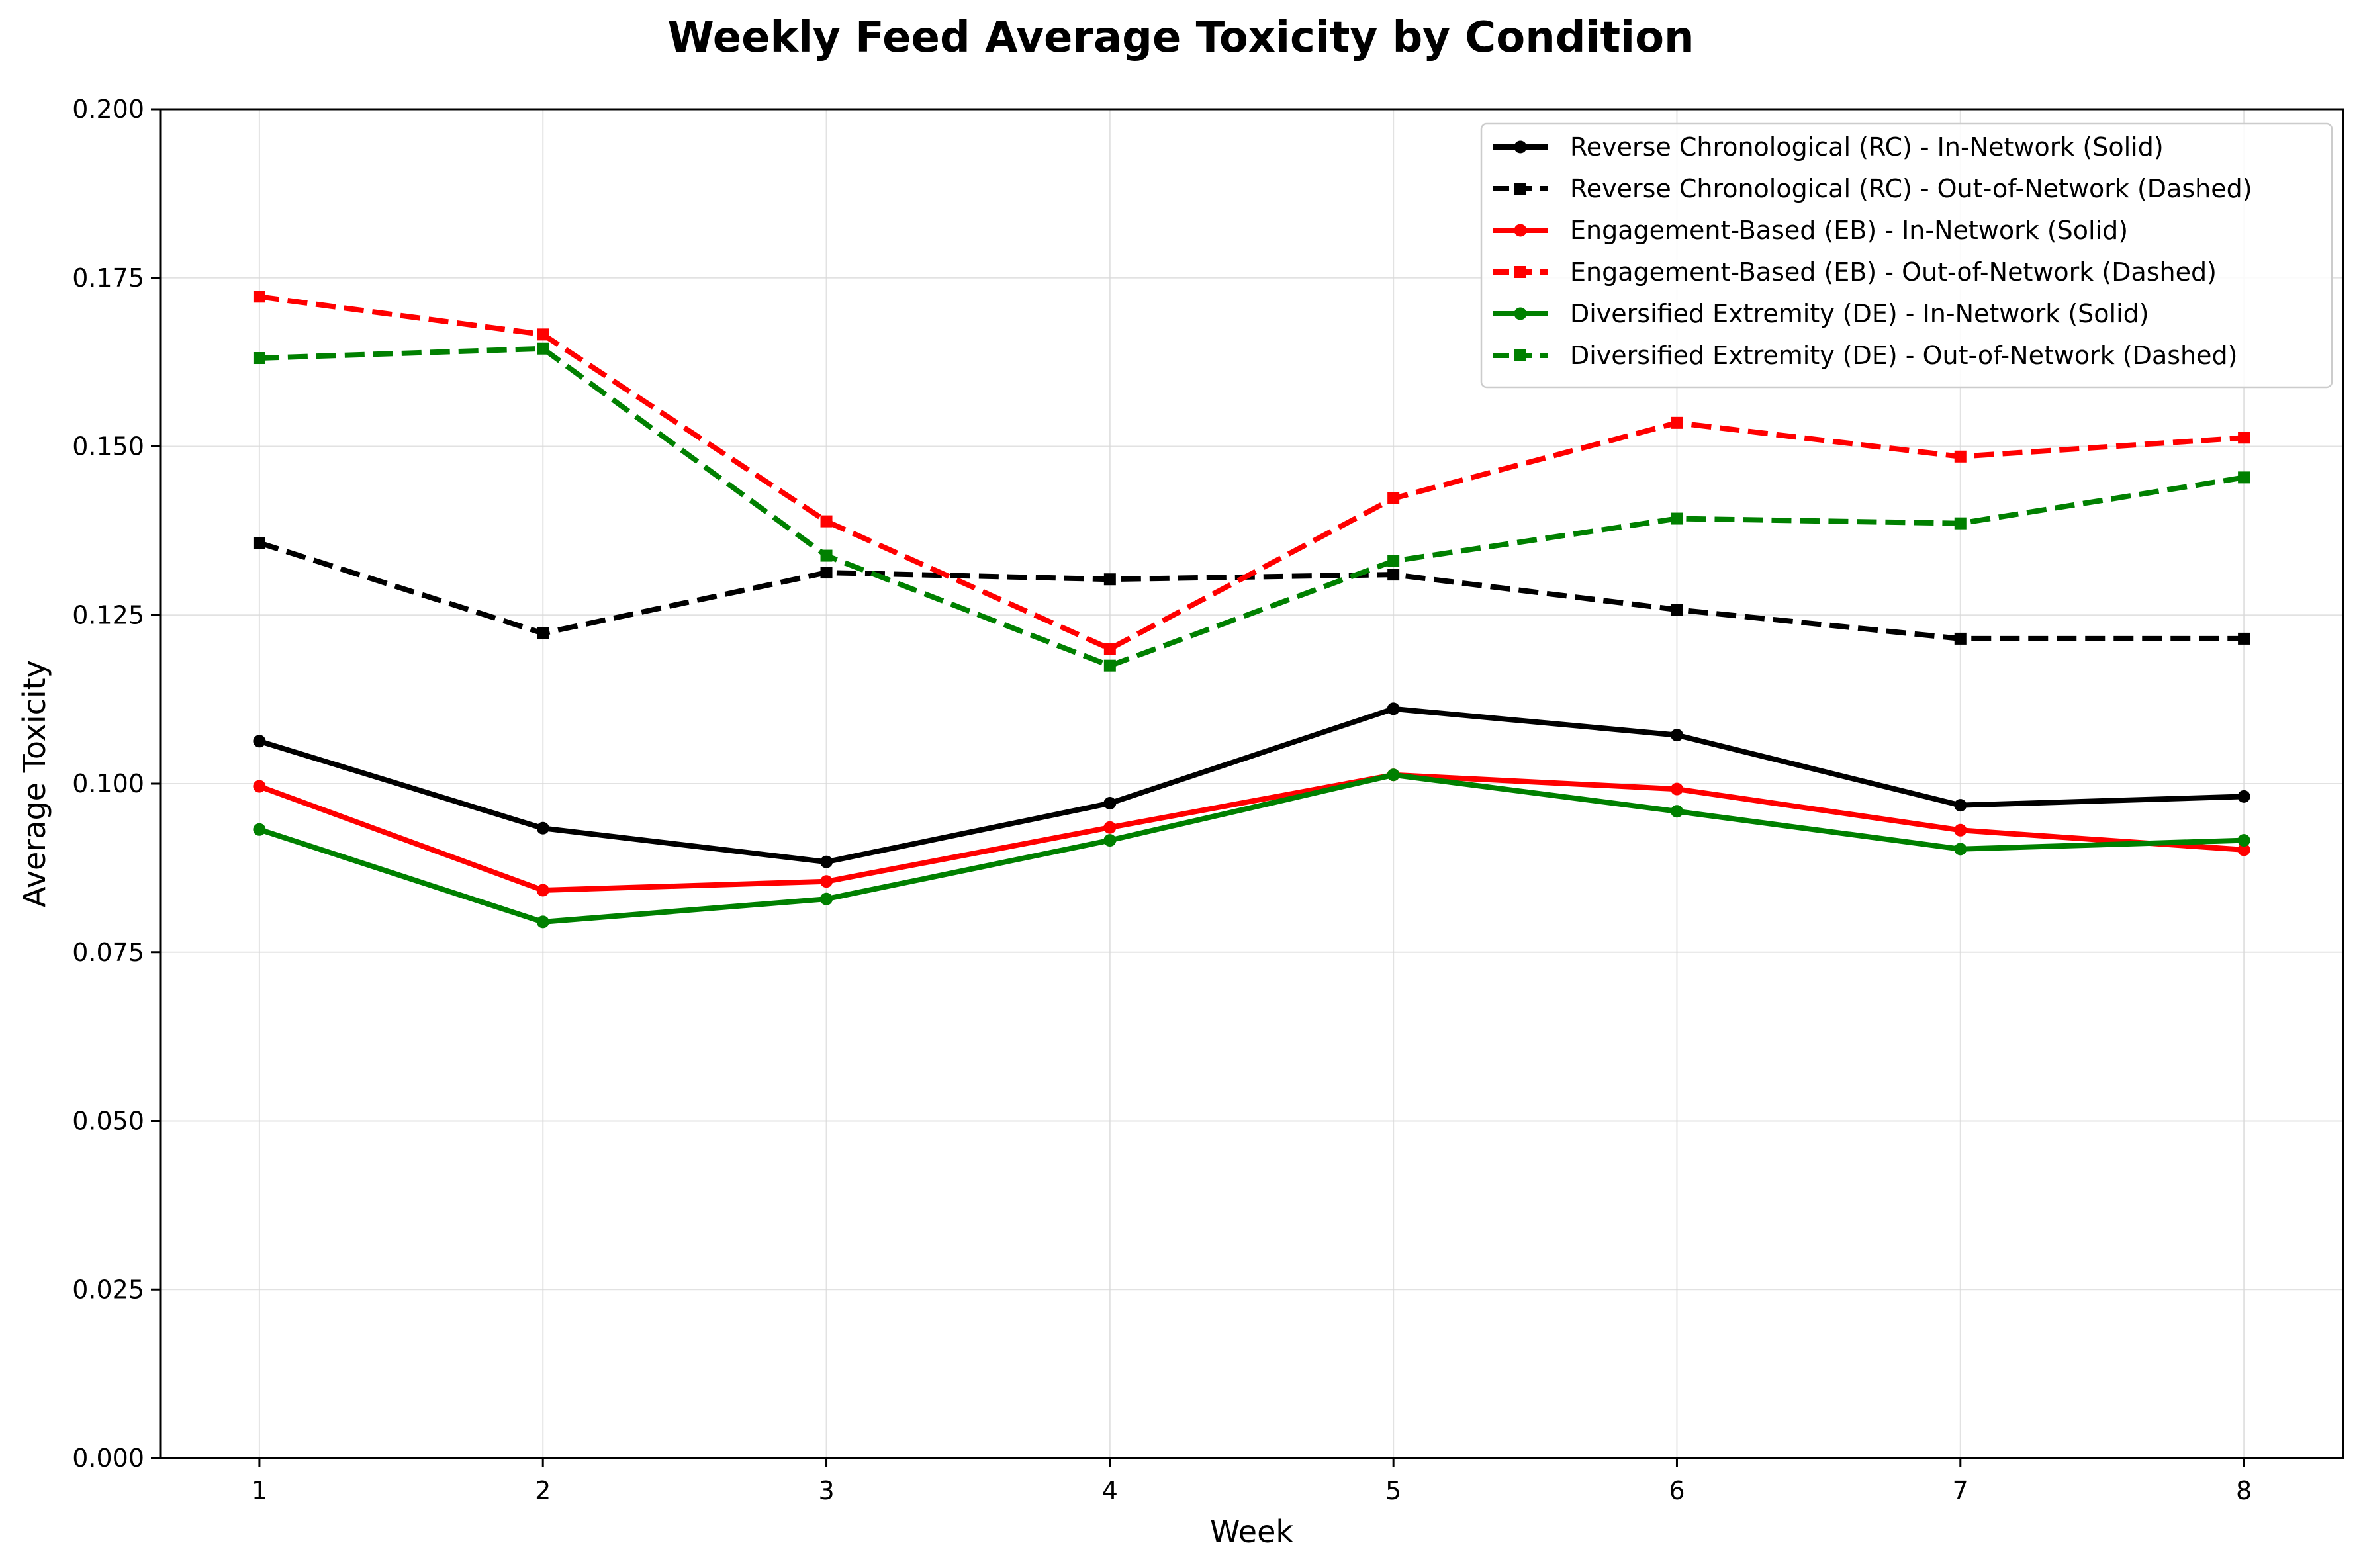 The image size is (2361, 1568). I want to click on x-tick-label: 8, so click(2244, 1490).